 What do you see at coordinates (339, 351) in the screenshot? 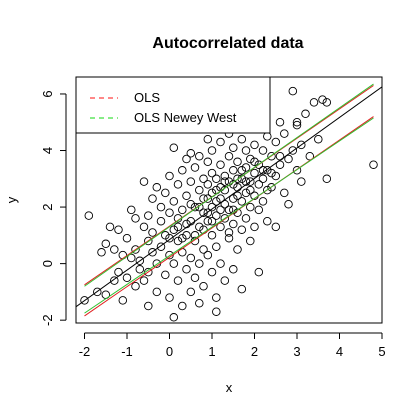
I see `x-tick-label: 4` at bounding box center [339, 351].